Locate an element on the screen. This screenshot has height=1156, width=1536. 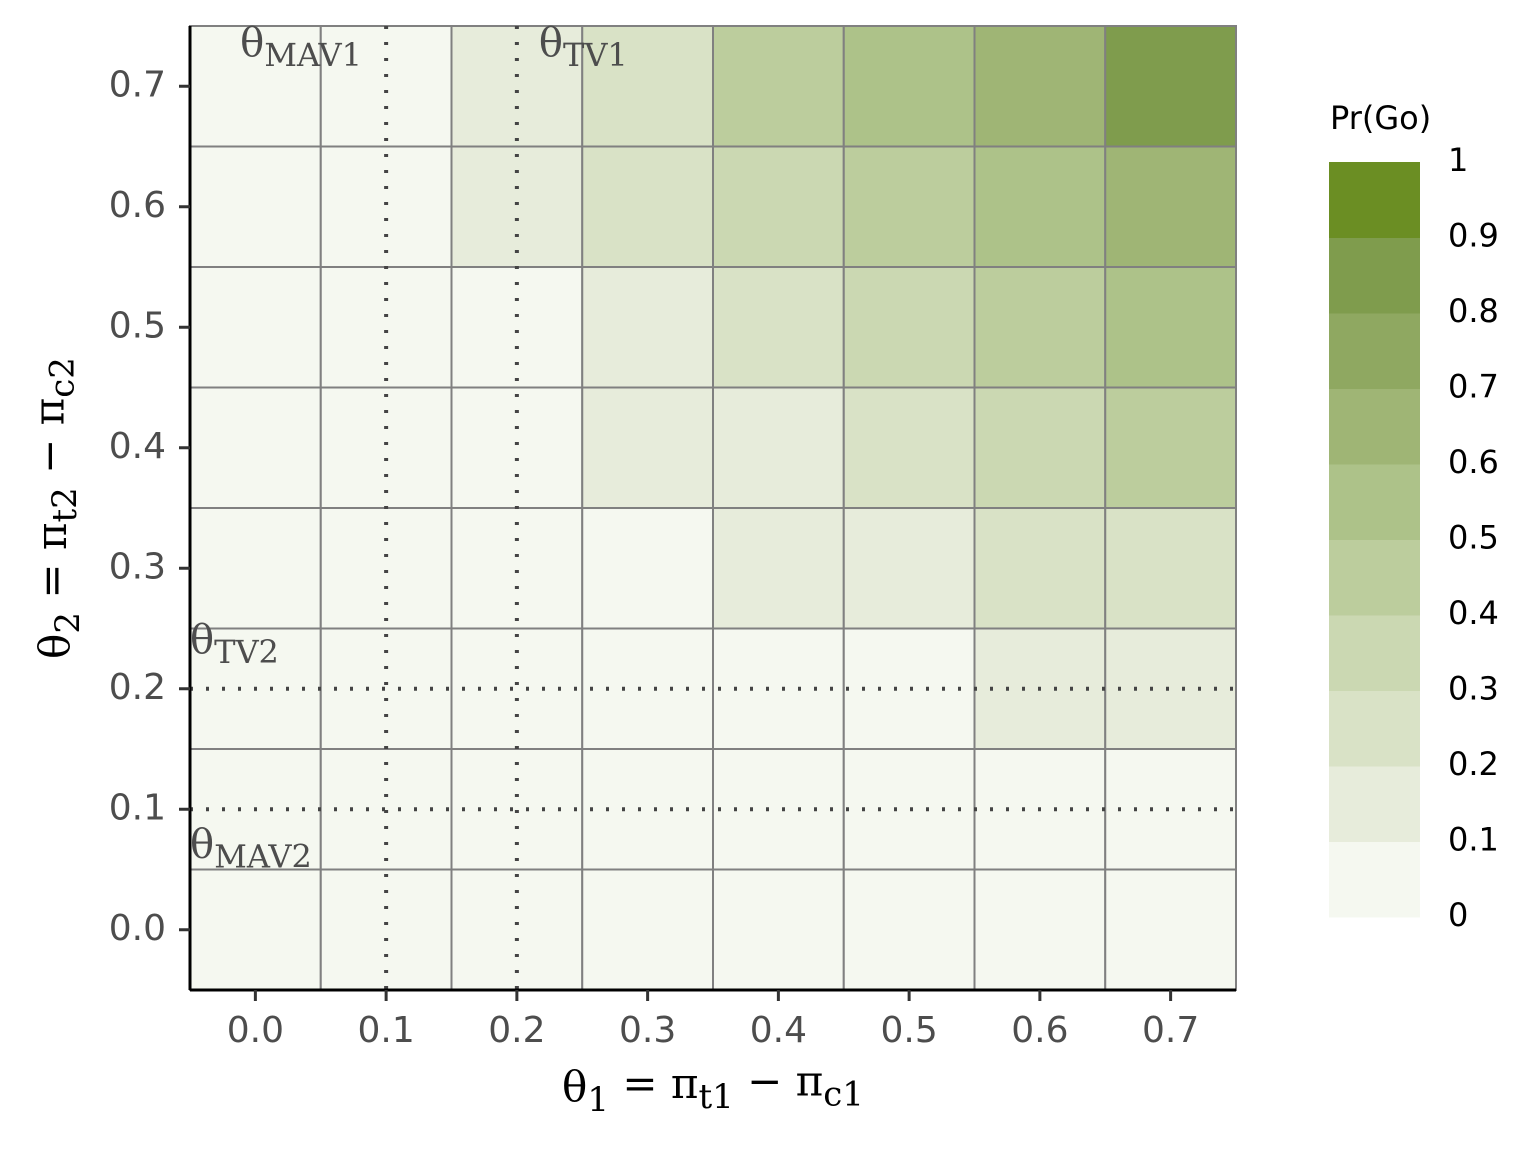
y-tick-label: 0.2 is located at coordinates (137, 687).